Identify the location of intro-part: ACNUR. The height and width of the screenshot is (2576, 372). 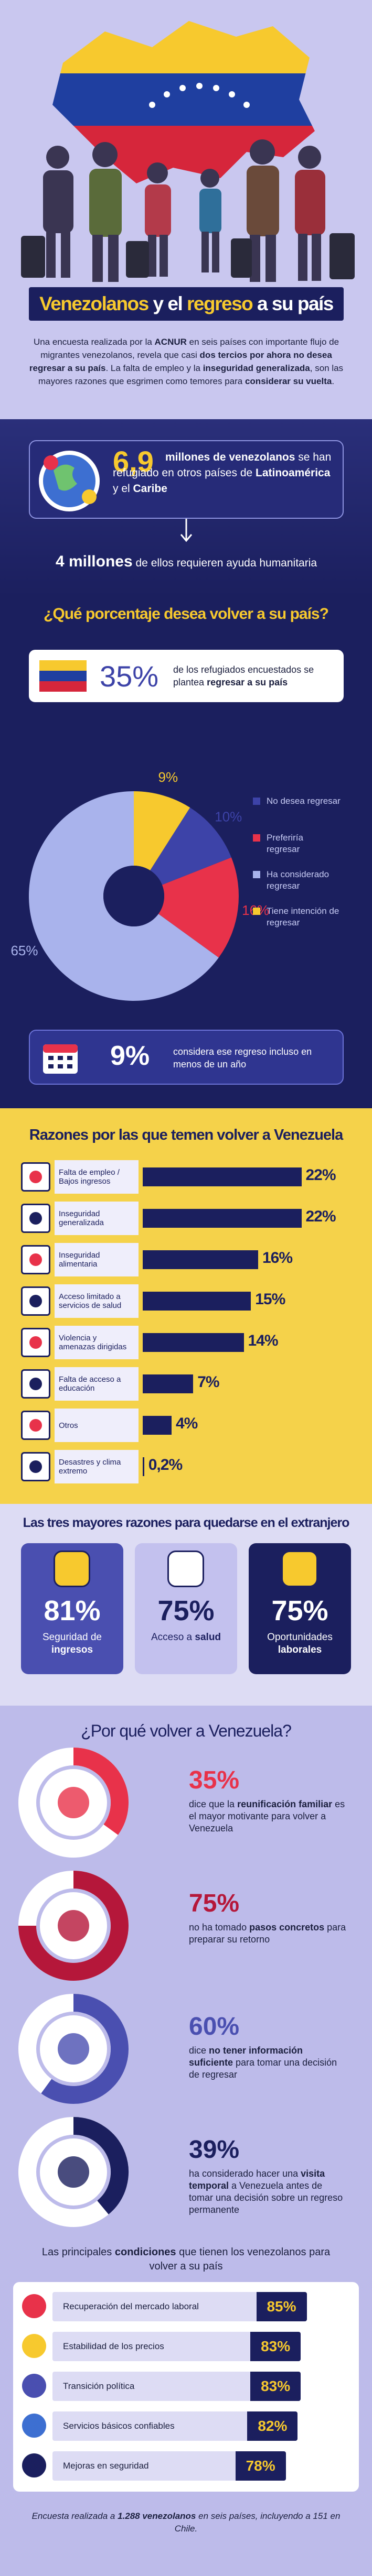
(170, 342).